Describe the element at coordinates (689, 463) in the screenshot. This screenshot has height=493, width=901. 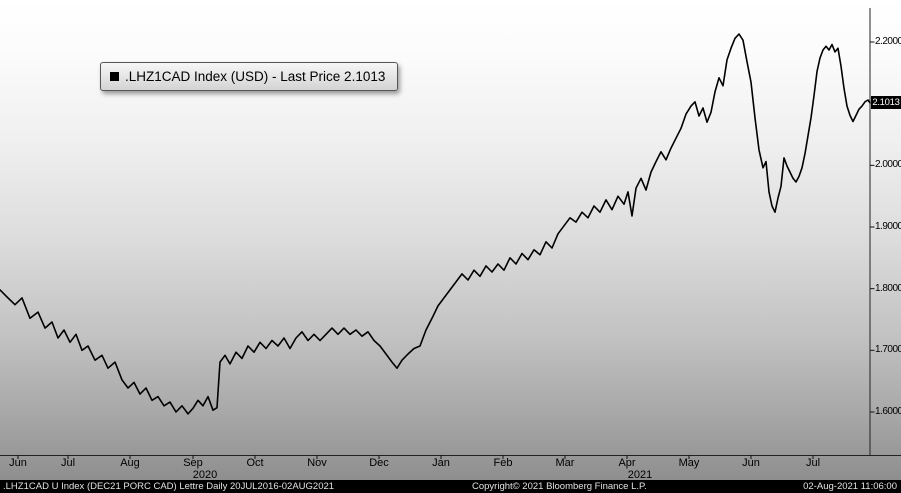
I see `x-axis-month-label: May` at that location.